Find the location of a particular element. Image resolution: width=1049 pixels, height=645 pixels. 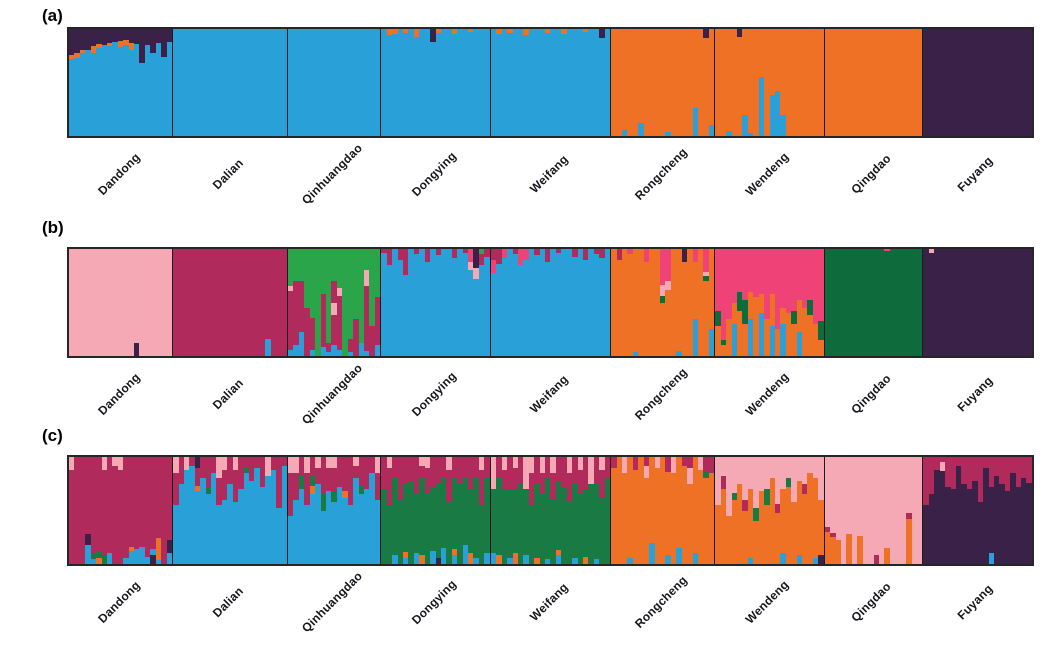

x-tick-label: Weifang is located at coordinates (548, 602).